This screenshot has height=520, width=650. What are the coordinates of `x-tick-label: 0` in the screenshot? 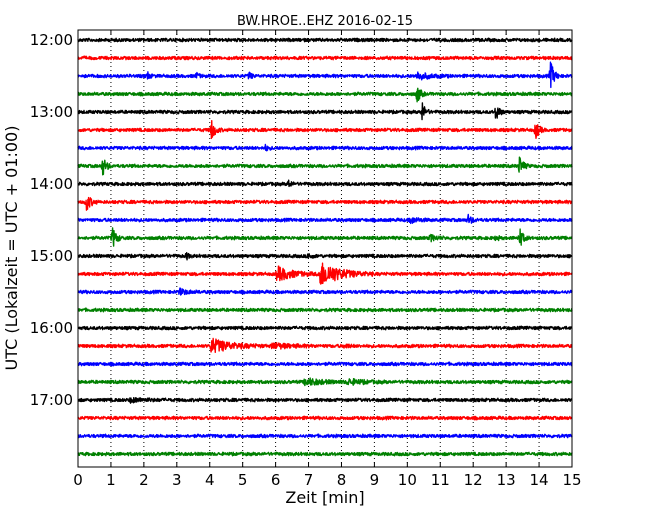 It's located at (78, 480).